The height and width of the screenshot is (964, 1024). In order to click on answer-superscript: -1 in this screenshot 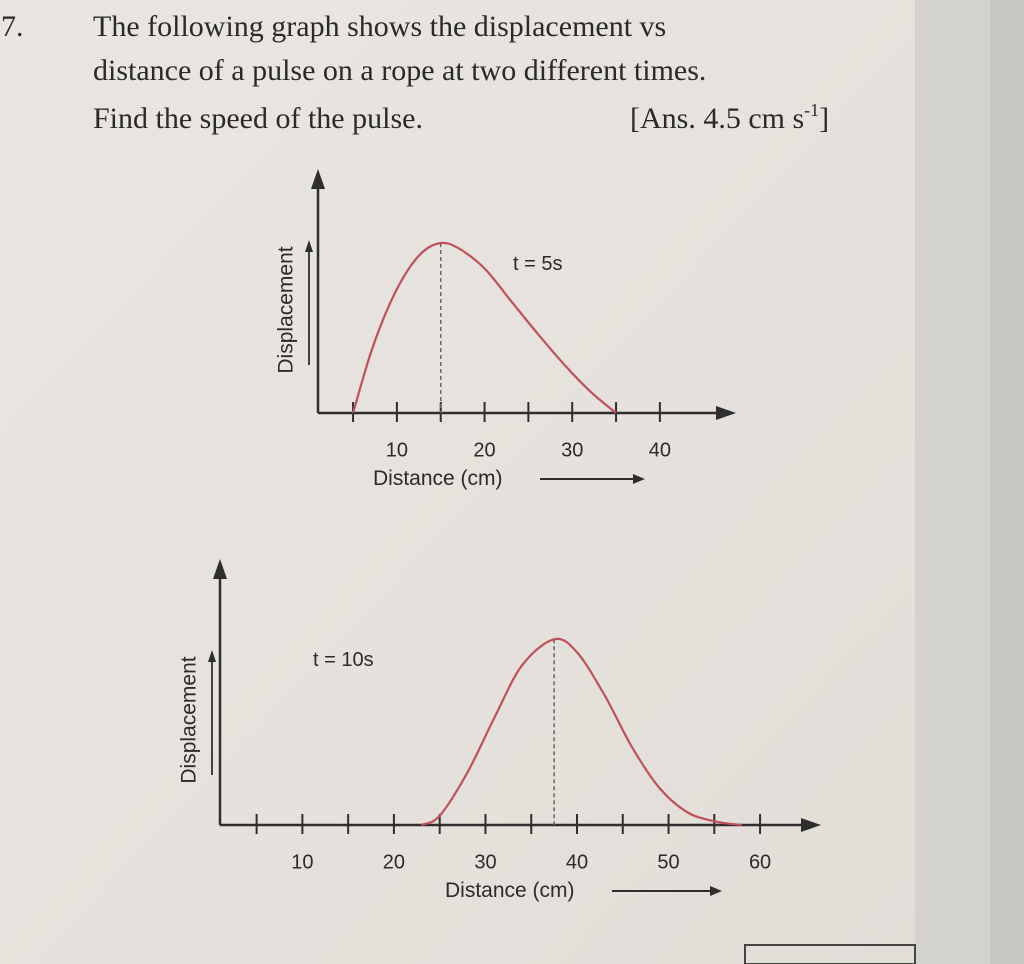, I will do `click(811, 110)`.